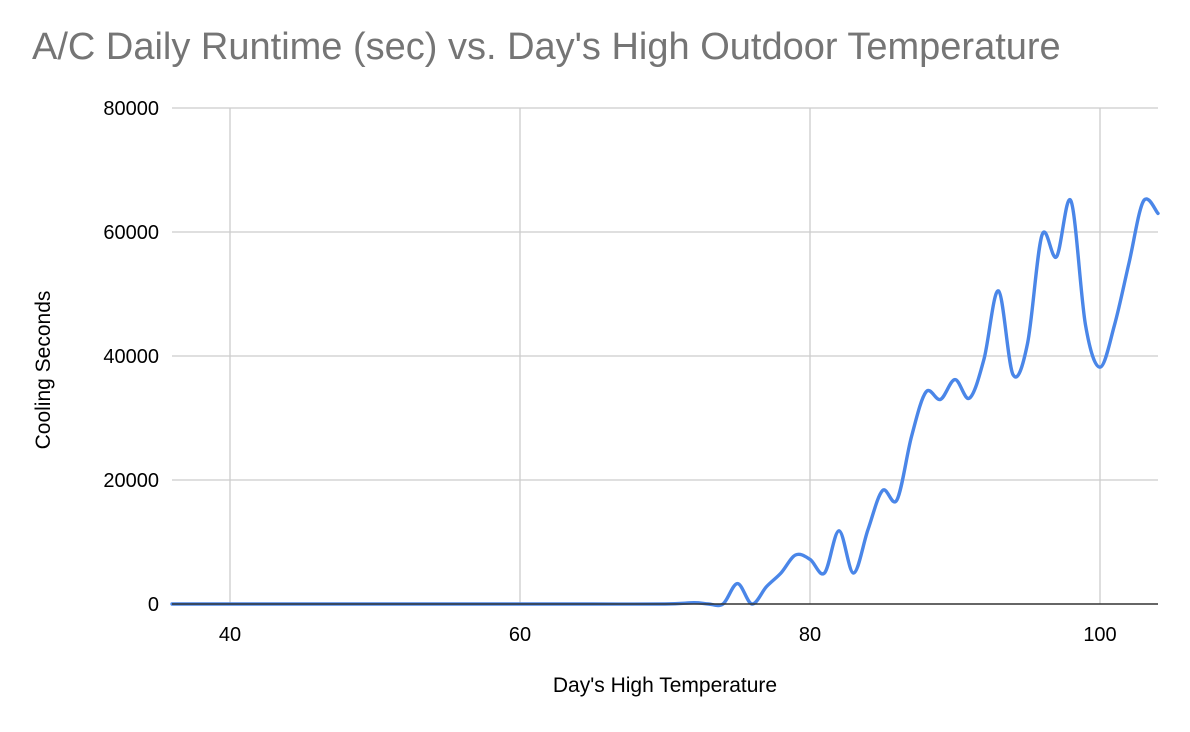  I want to click on x-axis-label: Day's High Temperature, so click(665, 685).